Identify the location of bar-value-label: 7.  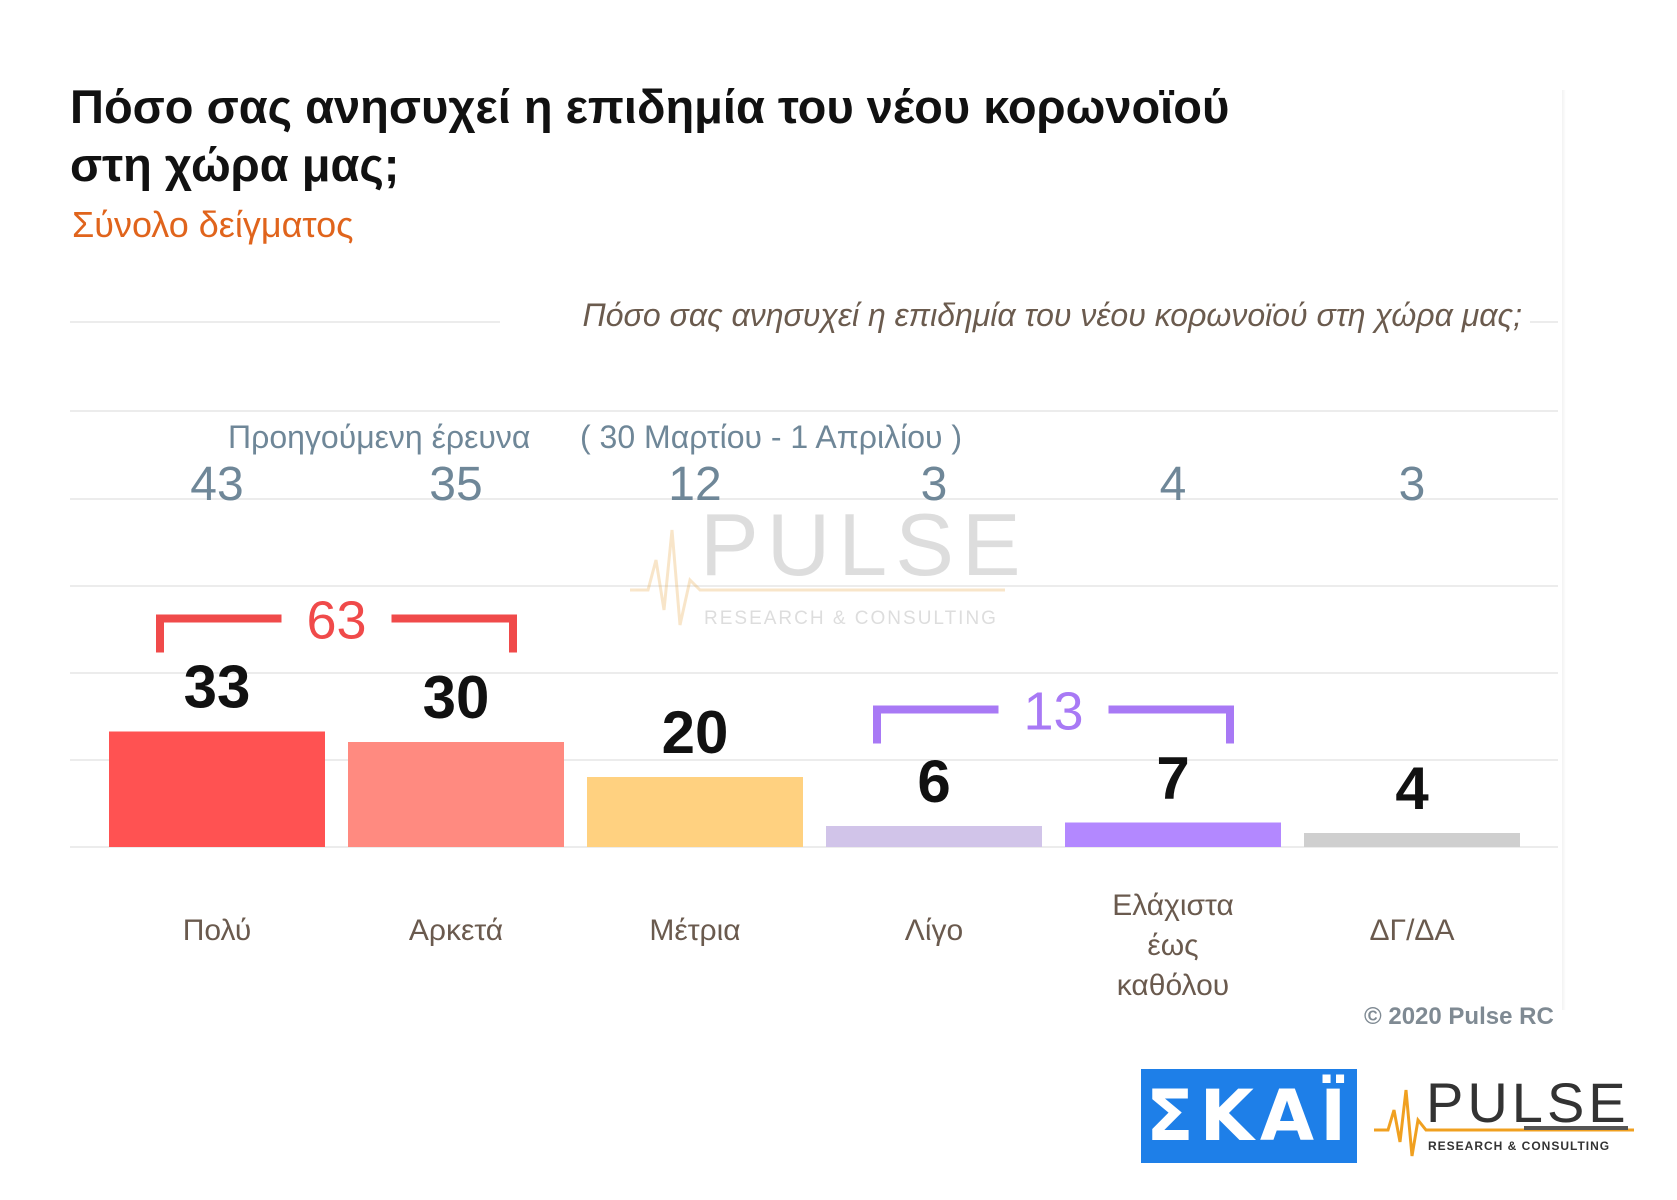
(1172, 778).